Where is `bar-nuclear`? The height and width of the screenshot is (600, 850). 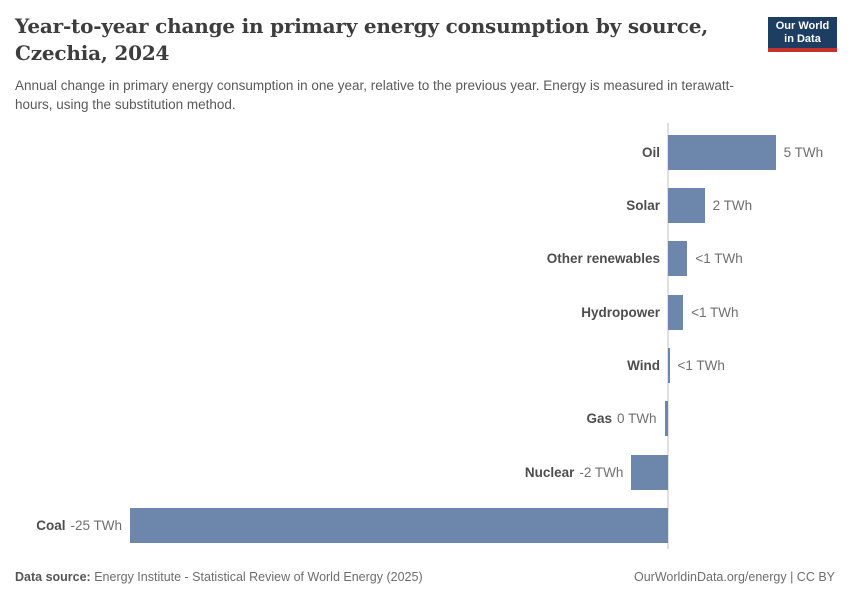 bar-nuclear is located at coordinates (649, 472).